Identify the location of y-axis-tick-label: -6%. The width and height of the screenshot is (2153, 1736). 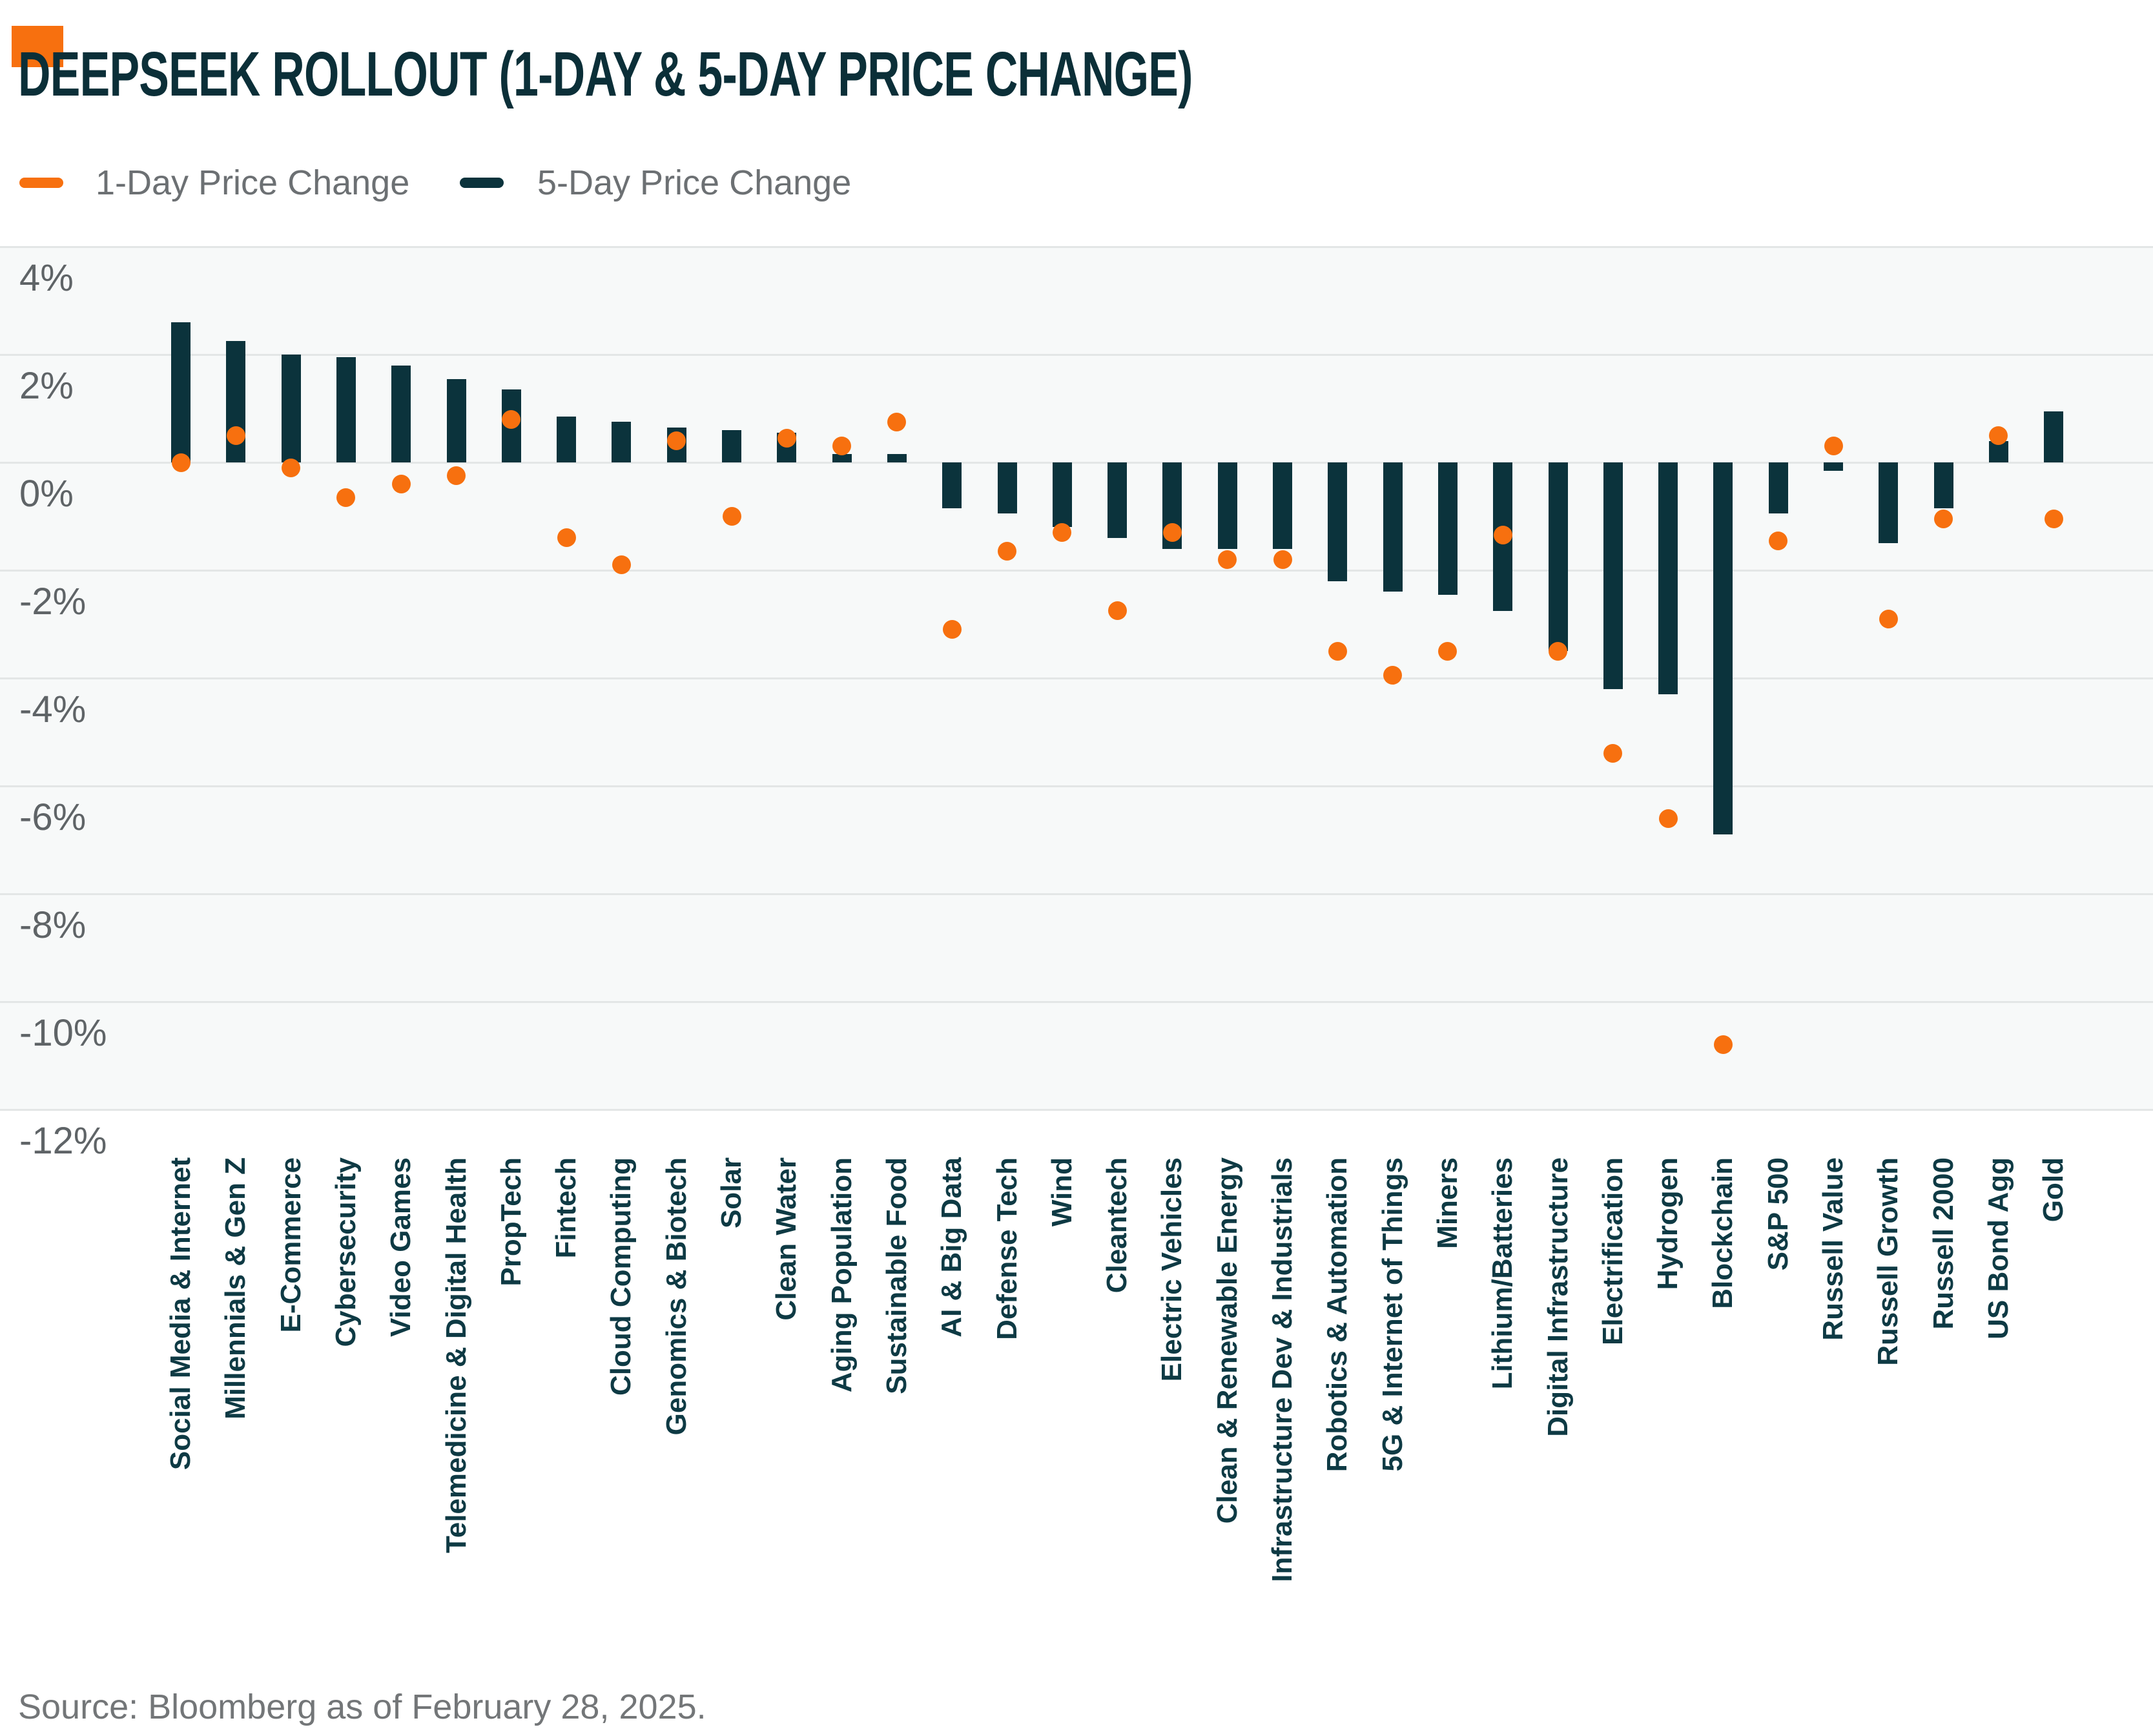
(53, 817).